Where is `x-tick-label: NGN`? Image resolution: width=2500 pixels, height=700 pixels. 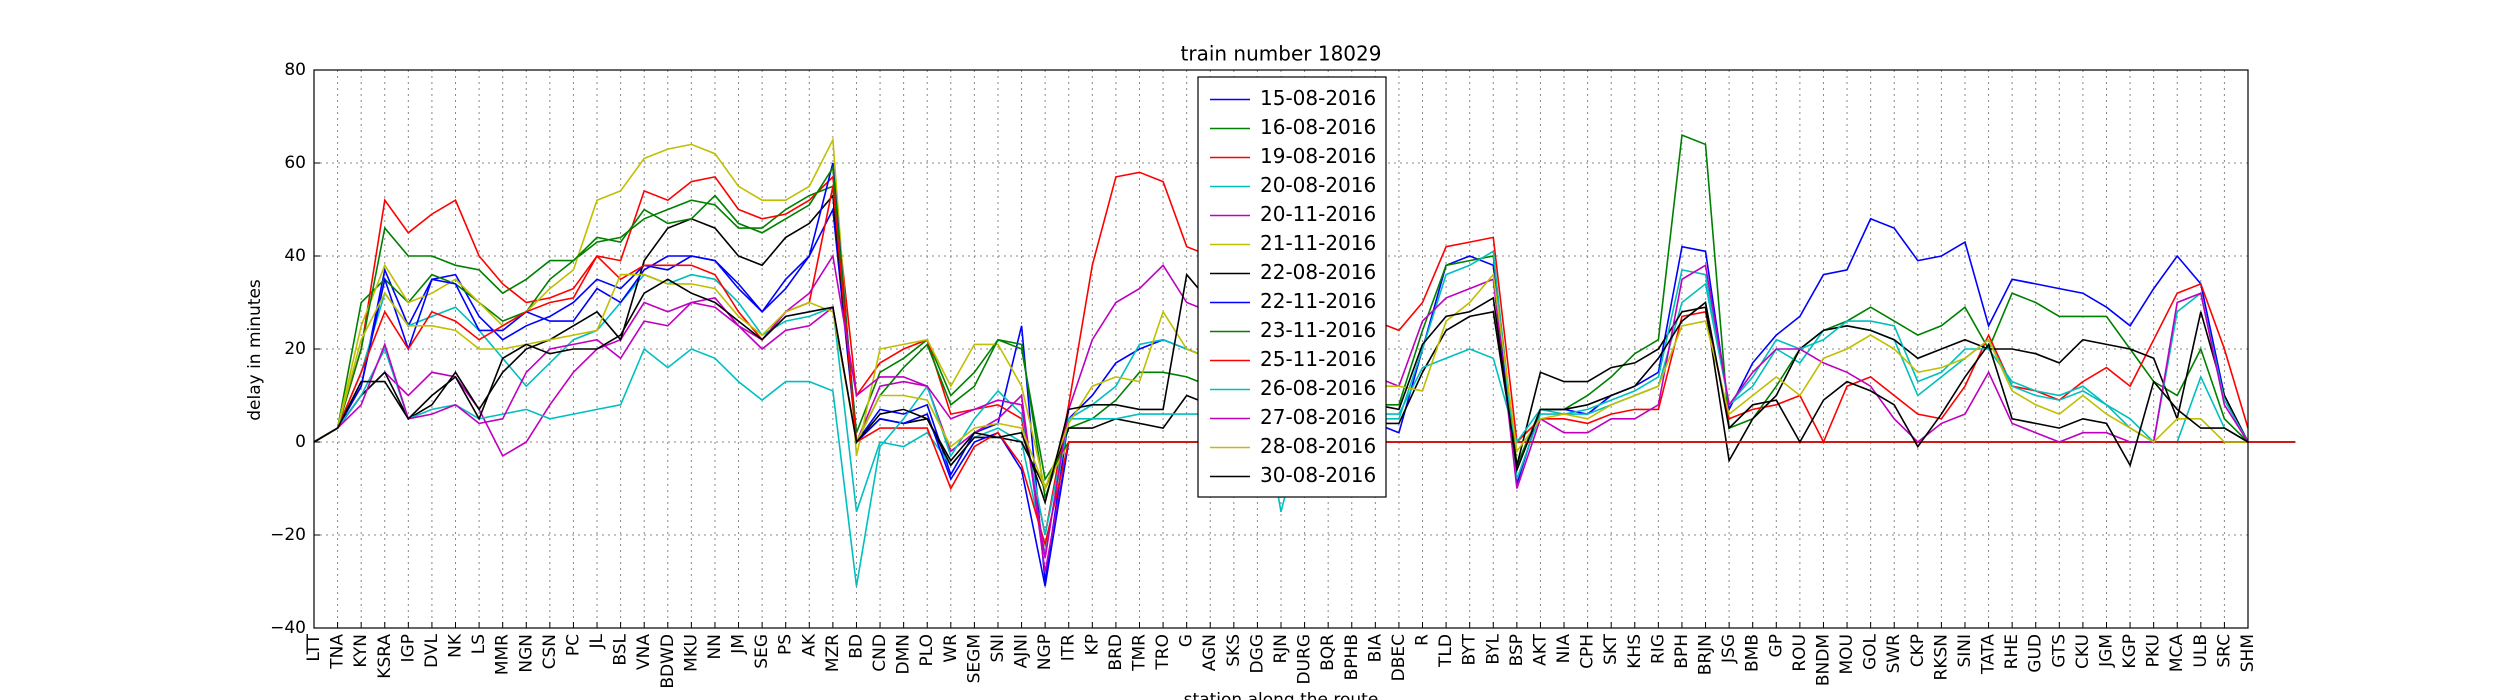
x-tick-label: NGN is located at coordinates (526, 653).